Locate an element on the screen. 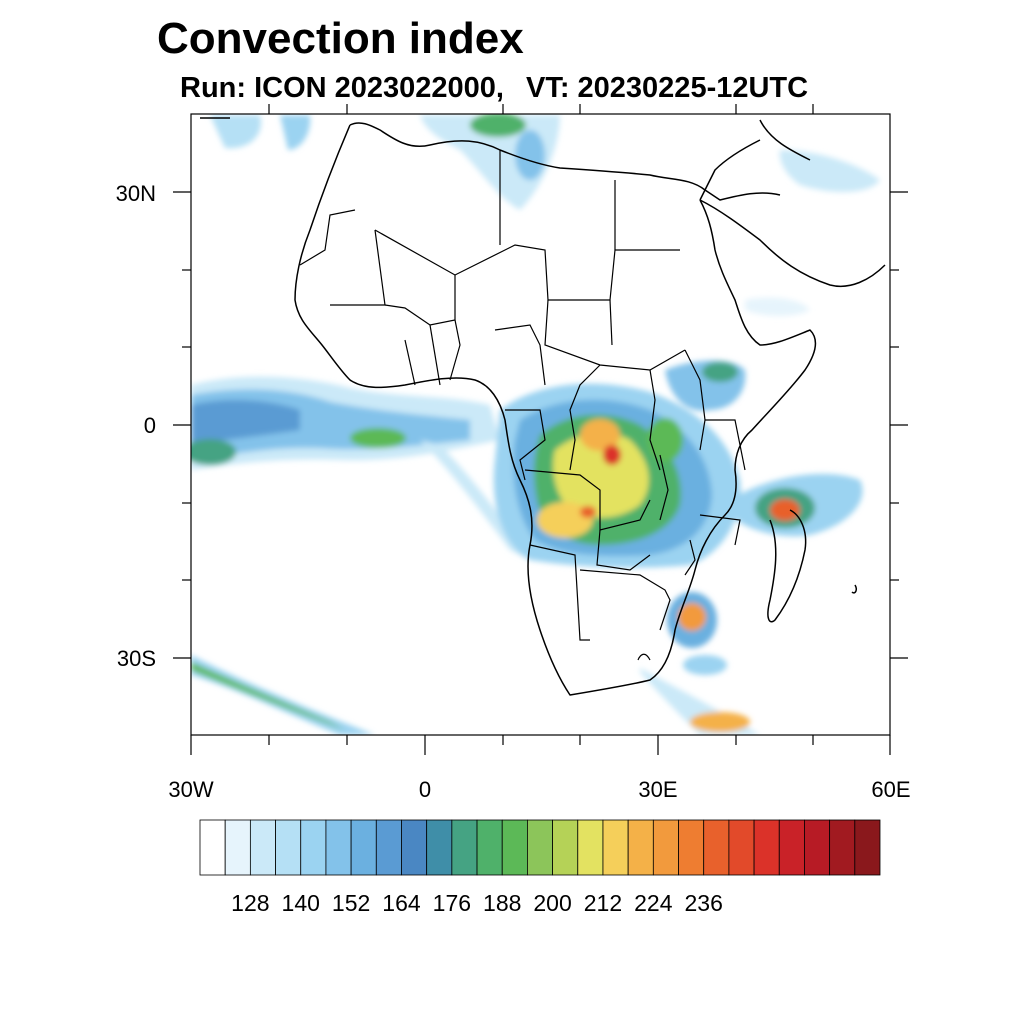  chart-subtitle: Run: ICON 2023022000, VT: 20230225-12UTC is located at coordinates (494, 88).